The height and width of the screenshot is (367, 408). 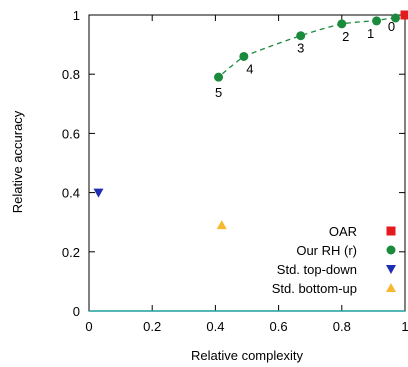 I want to click on y-tick-label: 0, so click(x=76, y=311).